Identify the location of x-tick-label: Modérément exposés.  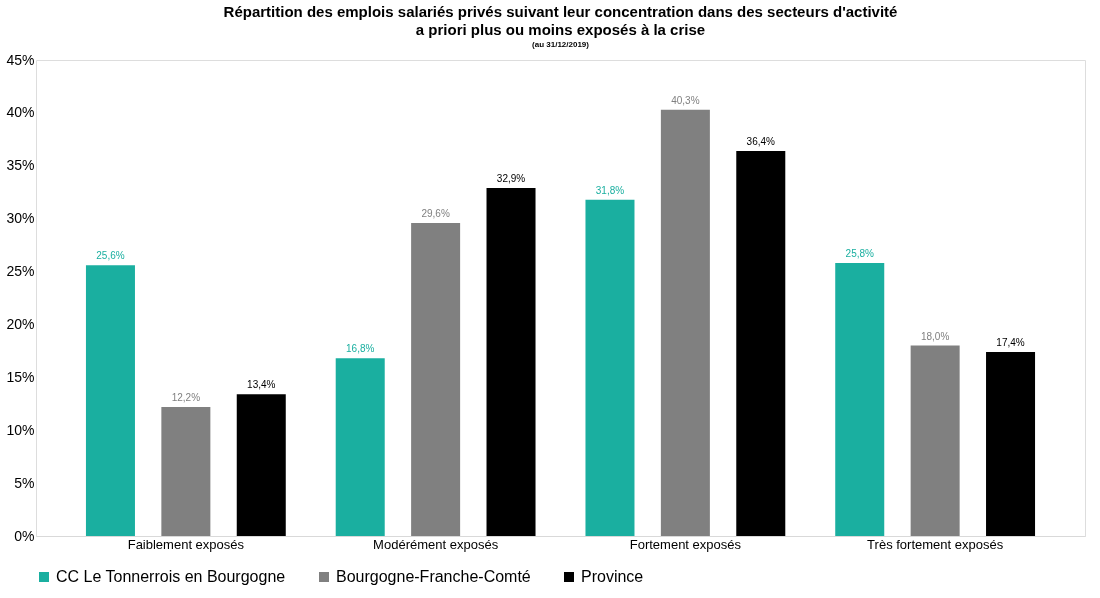
(436, 544).